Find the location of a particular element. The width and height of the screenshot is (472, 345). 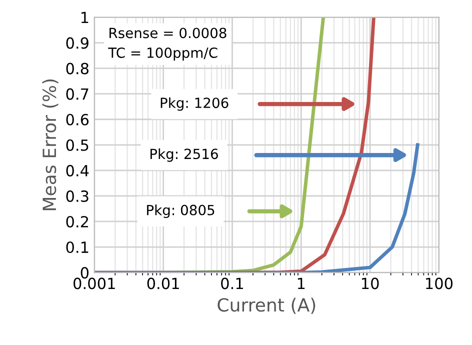

y-tick-label: 0.1 is located at coordinates (77, 247).